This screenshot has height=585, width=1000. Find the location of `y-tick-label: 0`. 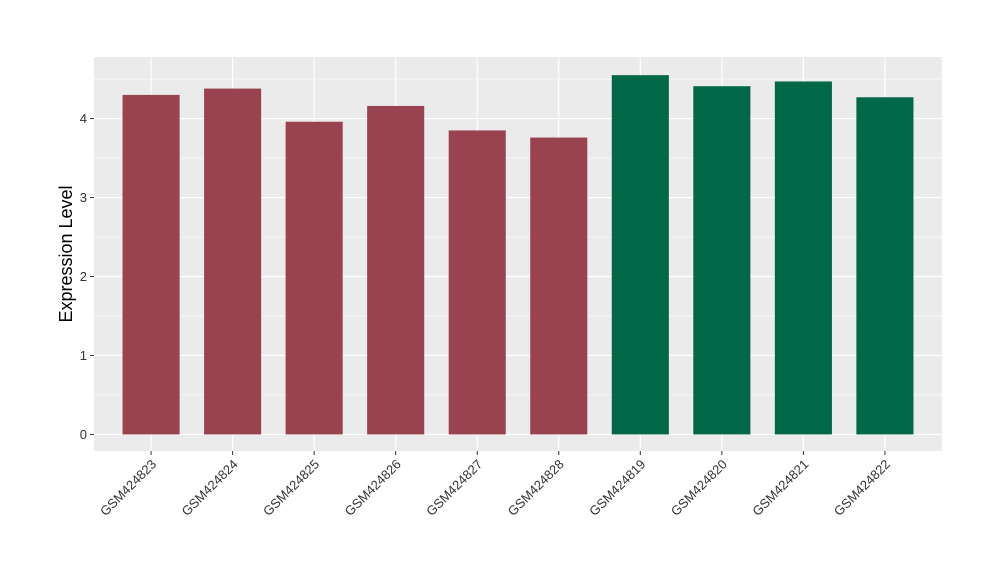

y-tick-label: 0 is located at coordinates (83, 434).